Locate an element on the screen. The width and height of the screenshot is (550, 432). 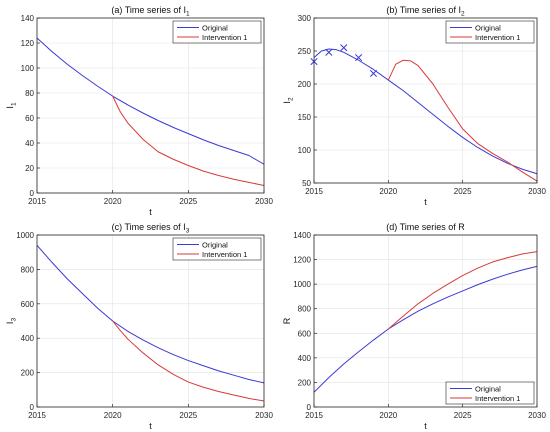
y-tick-label: 1400 is located at coordinates (302, 235).